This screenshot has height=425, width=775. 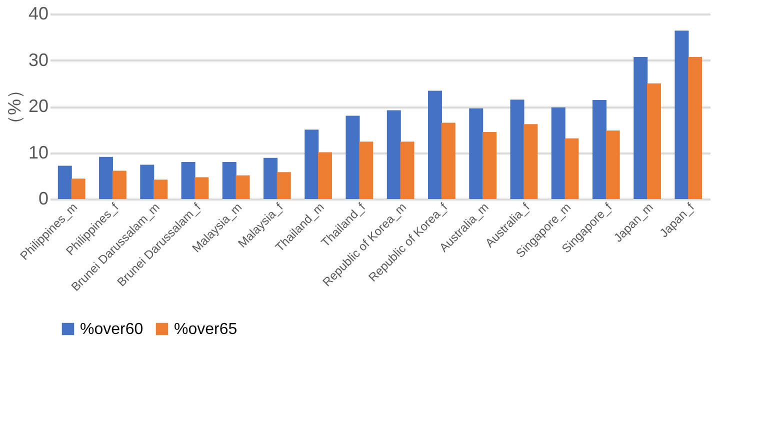 I want to click on y-tick-label: 40, so click(x=38, y=14).